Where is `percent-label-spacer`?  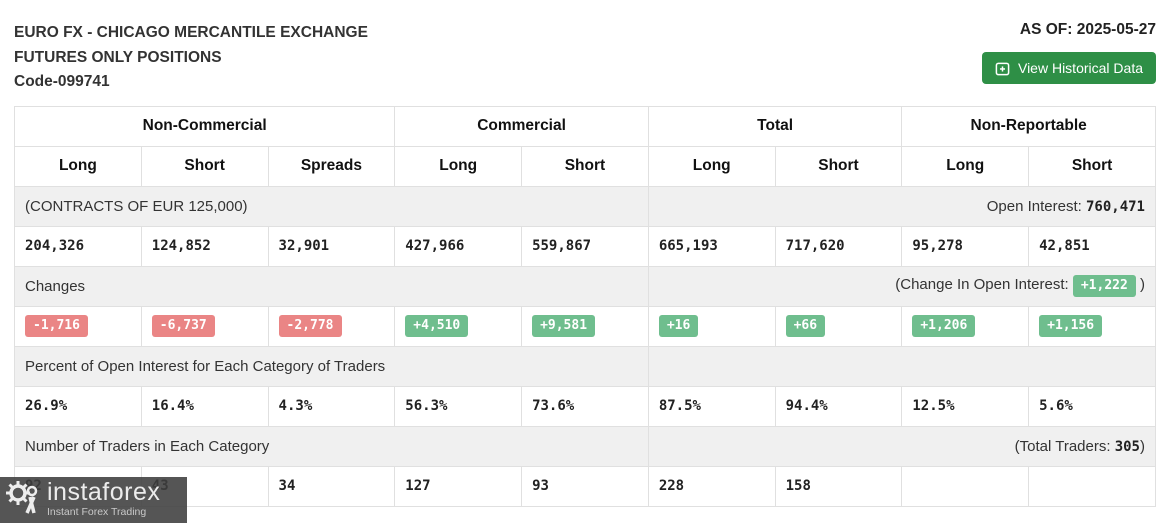
percent-label-spacer is located at coordinates (902, 366).